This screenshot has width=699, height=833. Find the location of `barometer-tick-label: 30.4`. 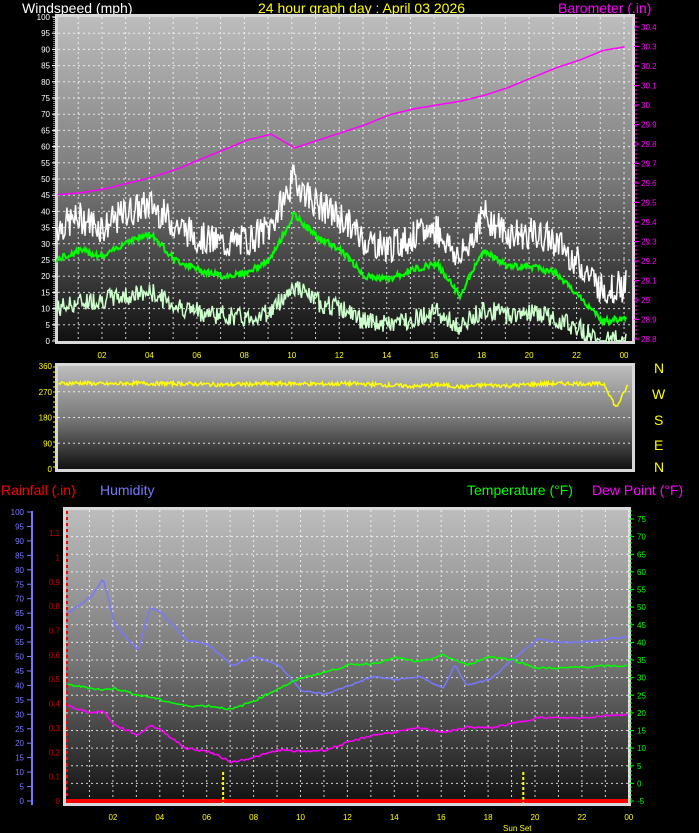

barometer-tick-label: 30.4 is located at coordinates (649, 27).